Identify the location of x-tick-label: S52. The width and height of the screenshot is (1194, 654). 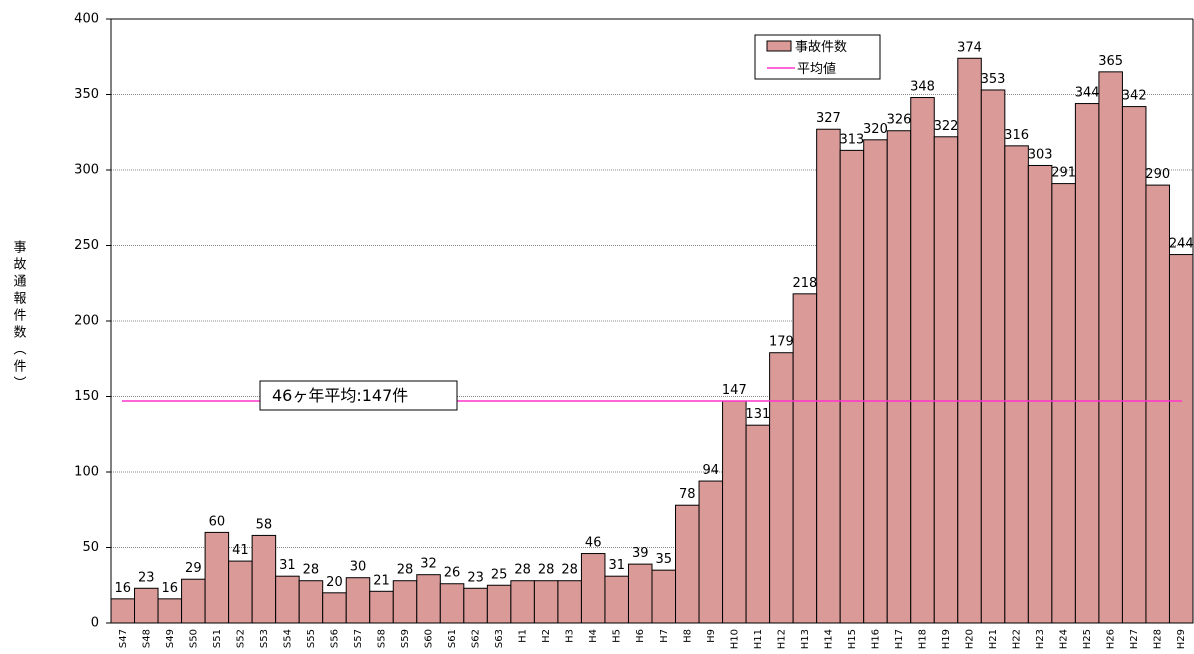
(240, 638).